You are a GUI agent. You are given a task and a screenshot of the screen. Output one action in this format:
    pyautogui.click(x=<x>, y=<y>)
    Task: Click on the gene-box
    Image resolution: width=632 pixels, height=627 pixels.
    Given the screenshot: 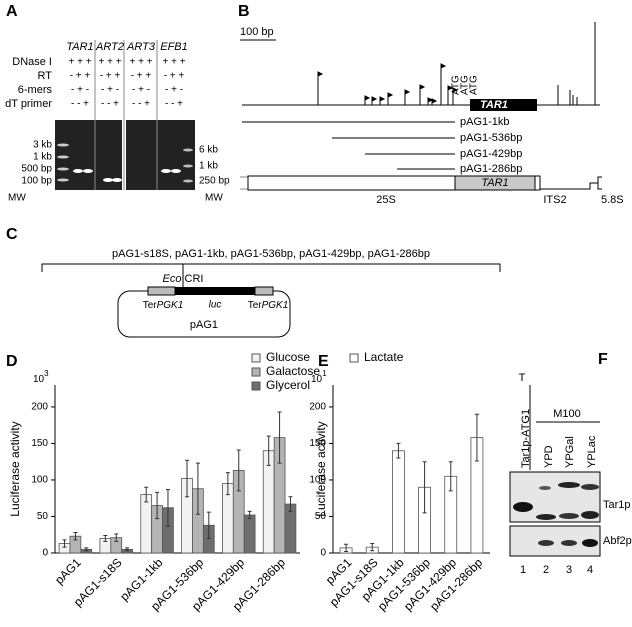 What is the action you would take?
    pyautogui.click(x=503, y=105)
    